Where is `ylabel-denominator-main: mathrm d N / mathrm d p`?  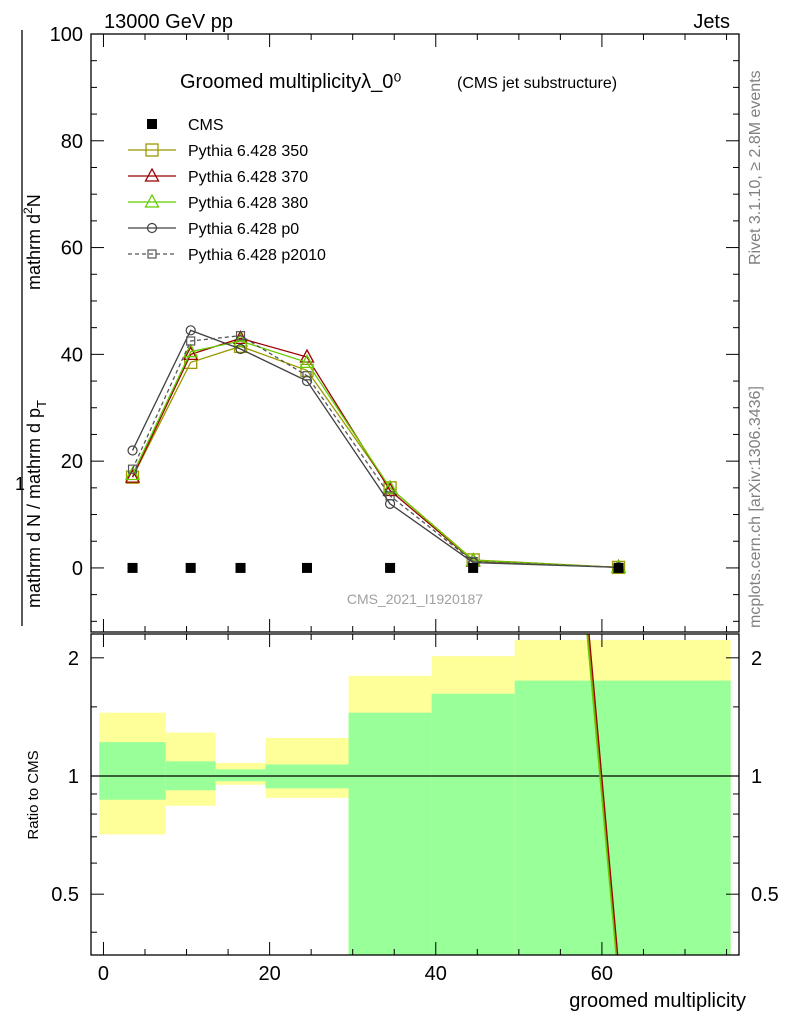
ylabel-denominator-main: mathrm d N / mathrm d p is located at coordinates (34, 508).